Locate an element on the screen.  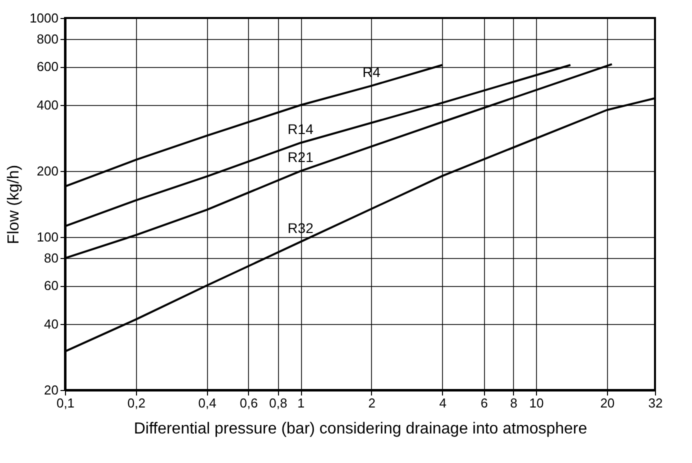
x-tick-label: 2 is located at coordinates (372, 403).